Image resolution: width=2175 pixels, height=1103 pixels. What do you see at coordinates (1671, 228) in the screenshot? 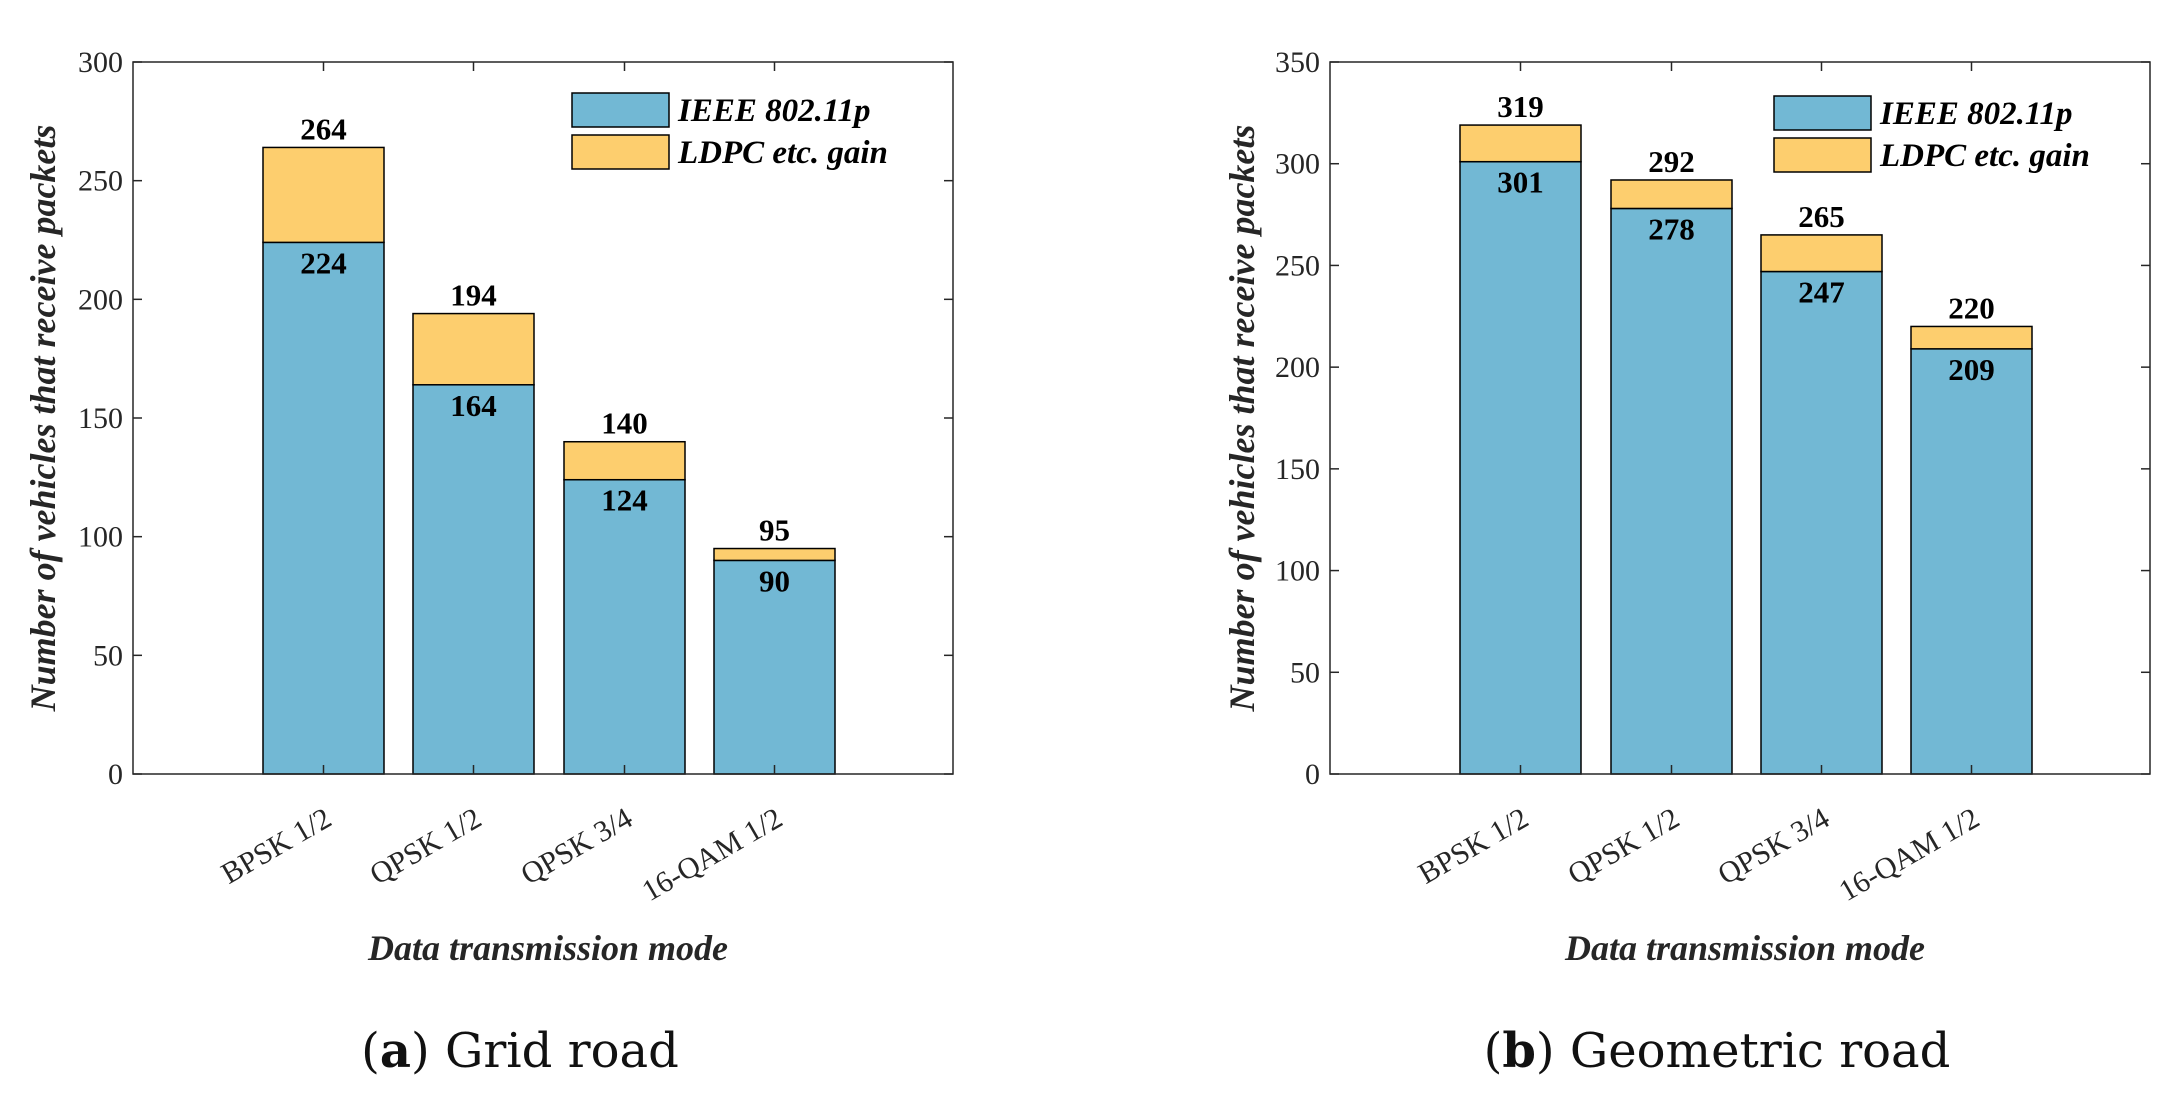
I see `bar-value-label: 278` at bounding box center [1671, 228].